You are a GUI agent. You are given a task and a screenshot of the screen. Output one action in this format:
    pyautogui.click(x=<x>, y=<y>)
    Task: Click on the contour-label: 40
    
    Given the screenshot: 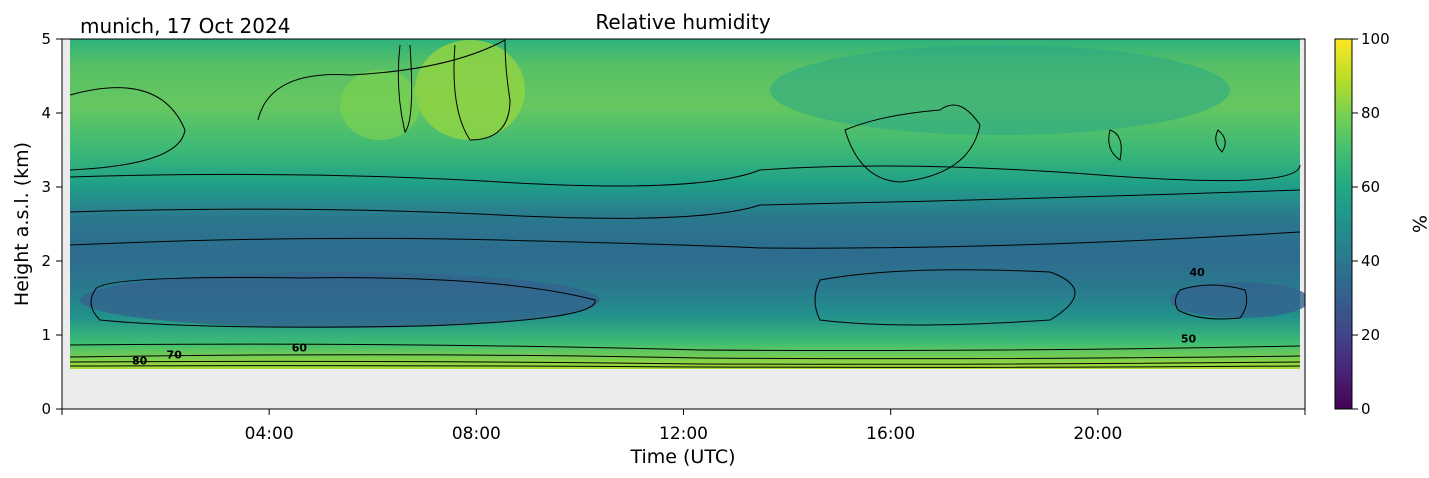 What is the action you would take?
    pyautogui.click(x=1197, y=272)
    